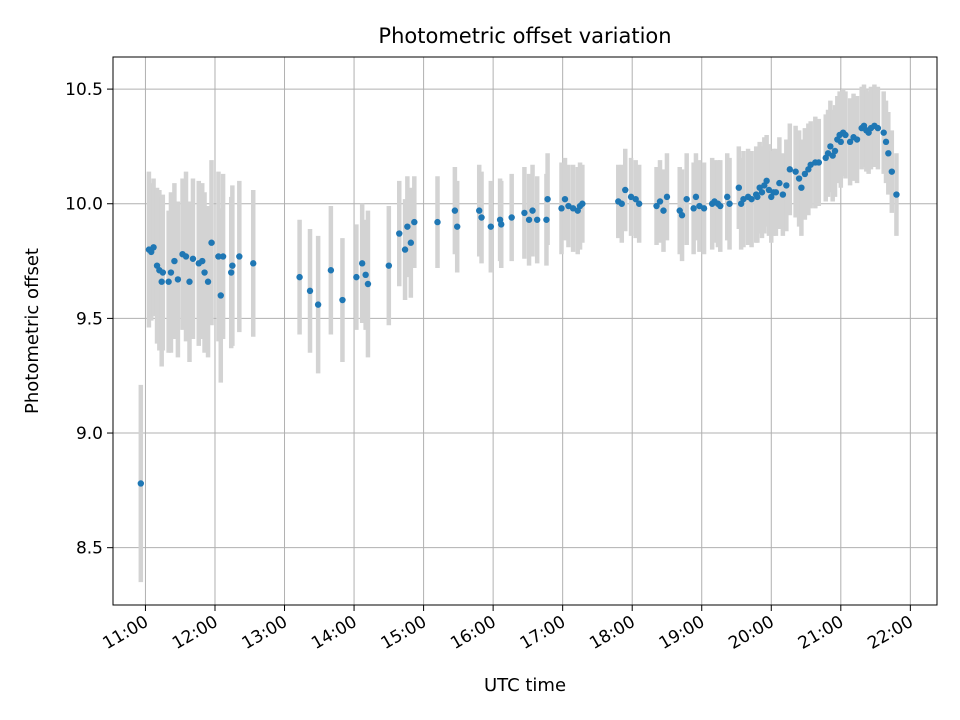 The height and width of the screenshot is (720, 960). I want to click on x-tick-label: 18:00, so click(612, 633).